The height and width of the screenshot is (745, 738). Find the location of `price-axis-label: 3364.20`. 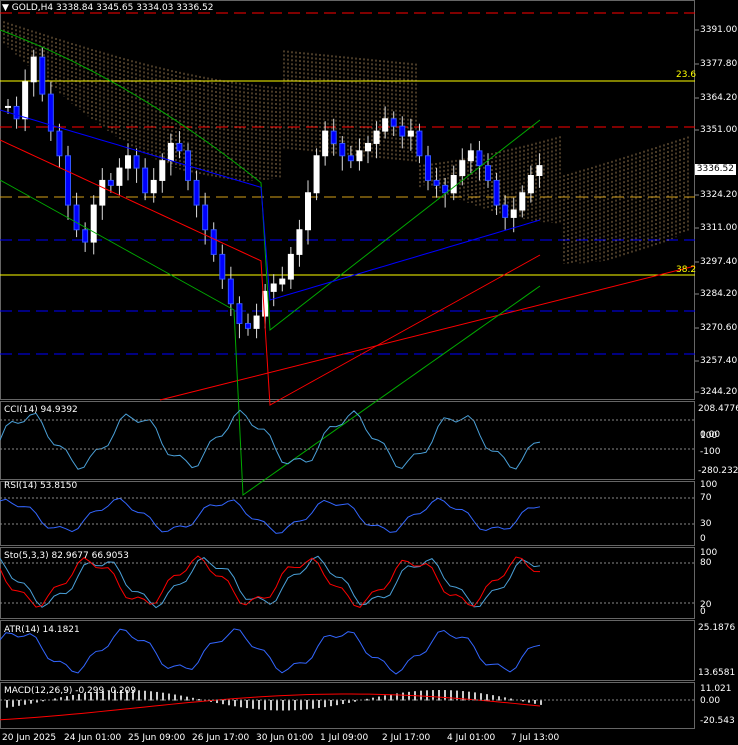

price-axis-label: 3364.20 is located at coordinates (719, 98).